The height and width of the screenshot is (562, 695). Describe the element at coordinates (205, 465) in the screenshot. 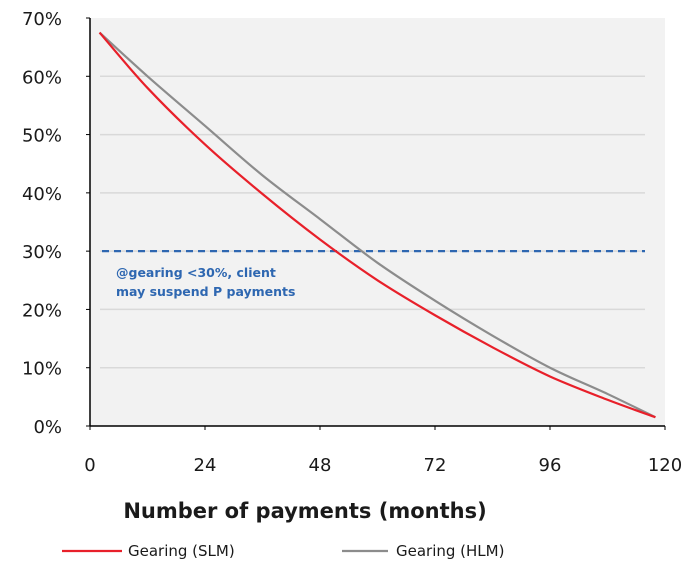

I see `x-tick-label: 24` at that location.